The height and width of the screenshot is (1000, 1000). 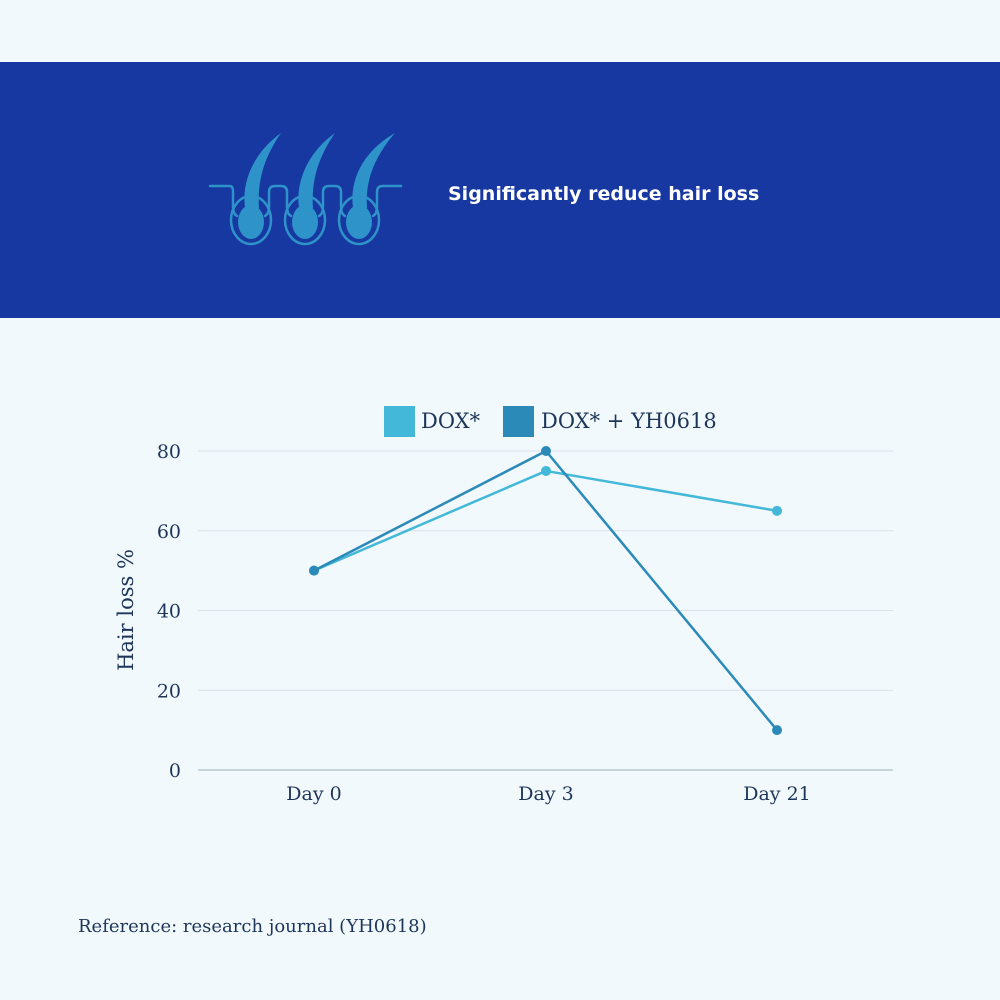 I want to click on legend-label-dox: DOX*, so click(x=451, y=421).